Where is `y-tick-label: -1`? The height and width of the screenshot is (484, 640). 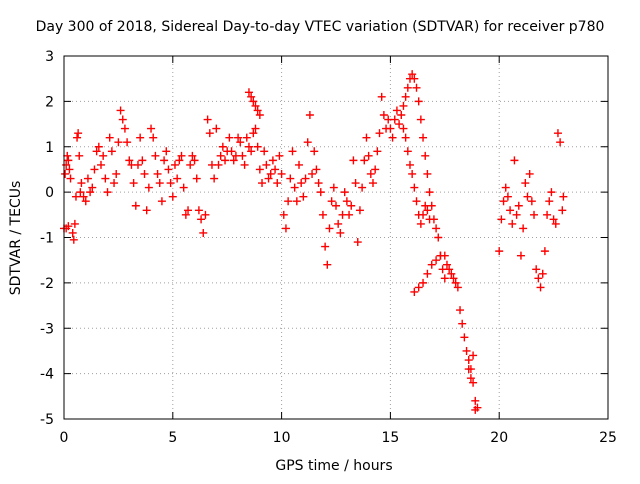
y-tick-label: -1 is located at coordinates (47, 239).